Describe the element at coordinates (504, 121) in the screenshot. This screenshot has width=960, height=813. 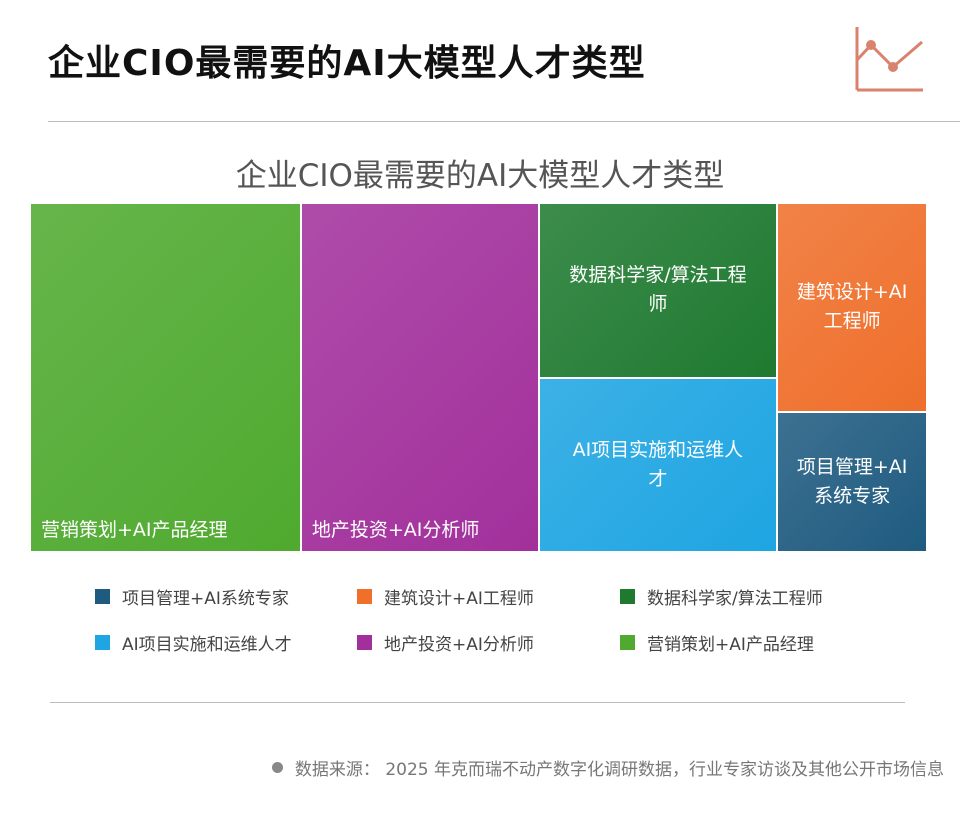
I see `header-divider` at that location.